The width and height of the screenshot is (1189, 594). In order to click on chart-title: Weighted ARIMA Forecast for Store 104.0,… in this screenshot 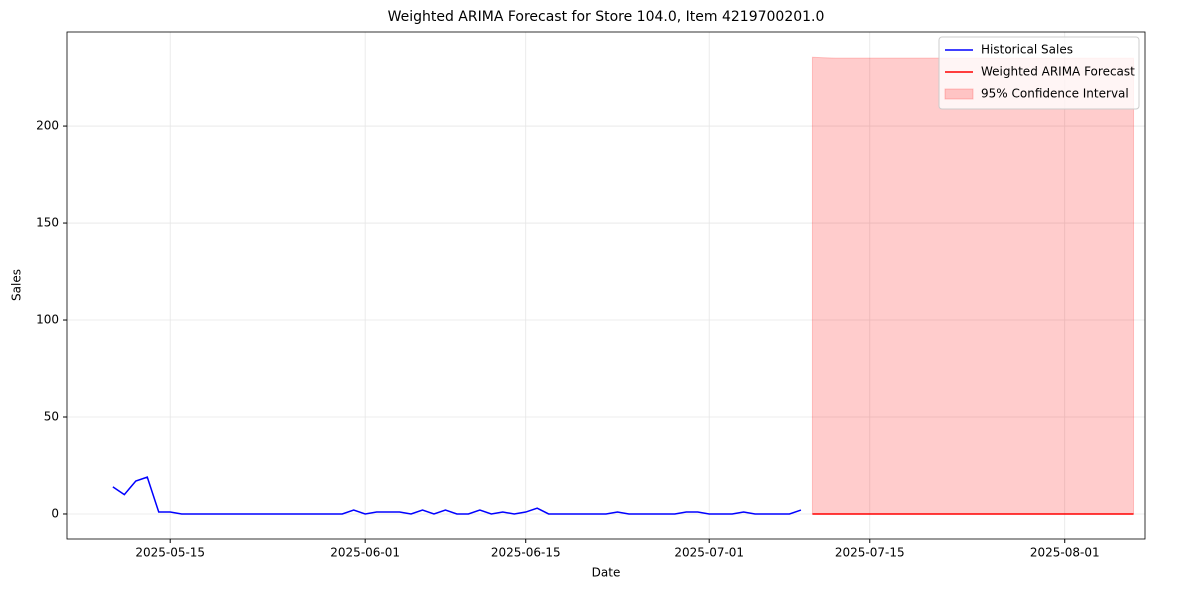, I will do `click(606, 17)`.